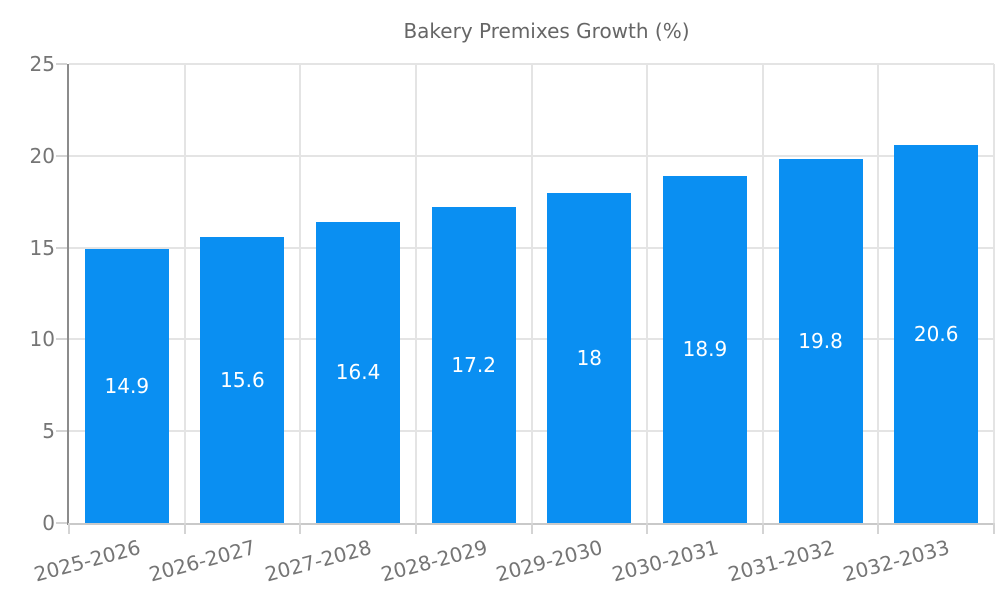  I want to click on y-tick-label: 20, so click(42, 155).